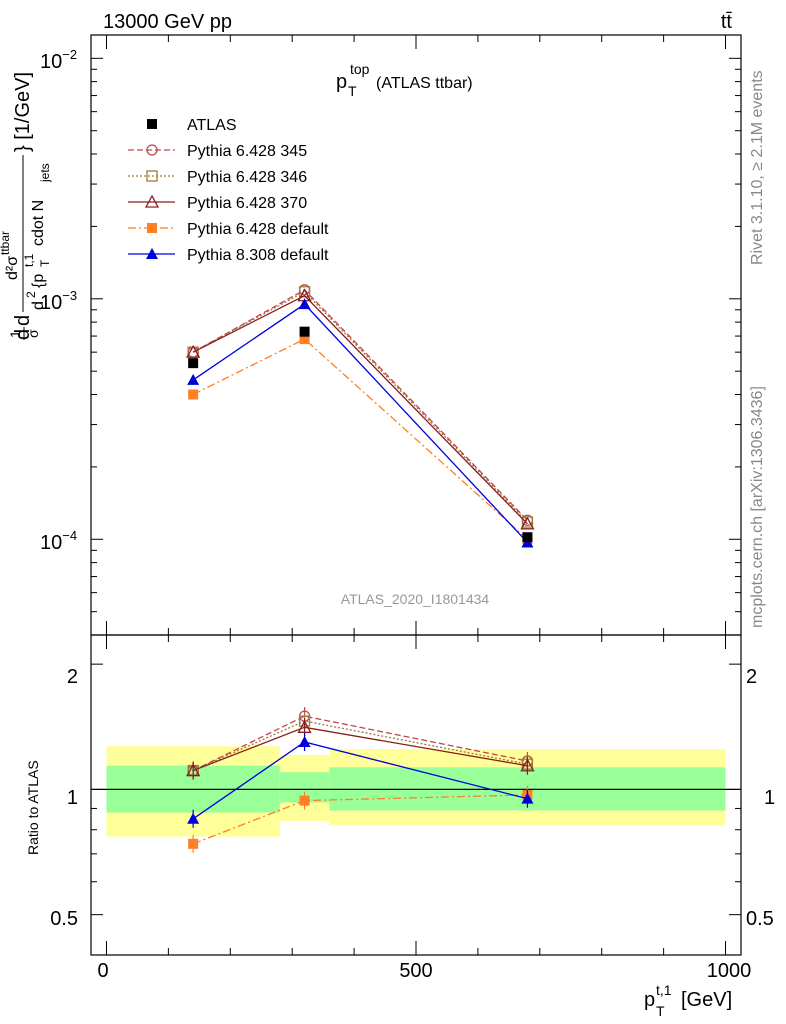  Describe the element at coordinates (769, 798) in the screenshot. I see `ratio-tick-1-right: 1` at that location.